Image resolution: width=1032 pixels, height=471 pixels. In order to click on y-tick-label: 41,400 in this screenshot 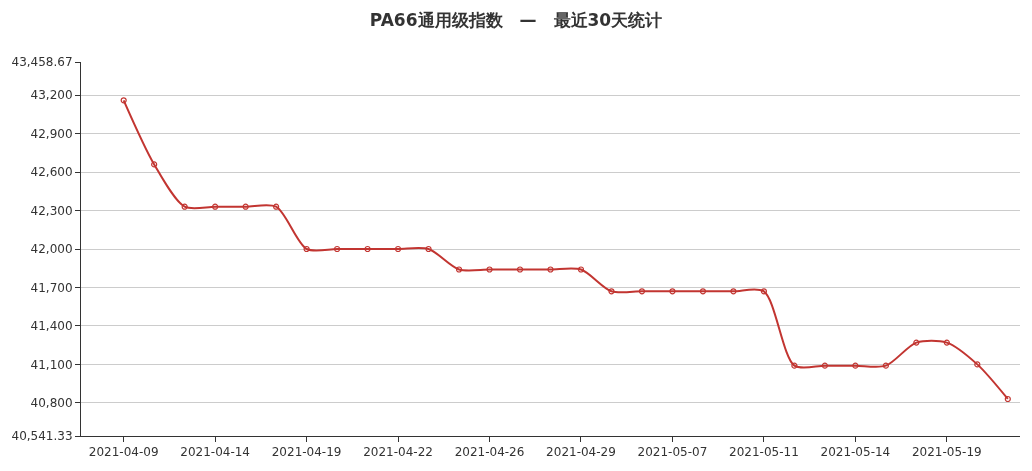, I will do `click(51, 326)`.